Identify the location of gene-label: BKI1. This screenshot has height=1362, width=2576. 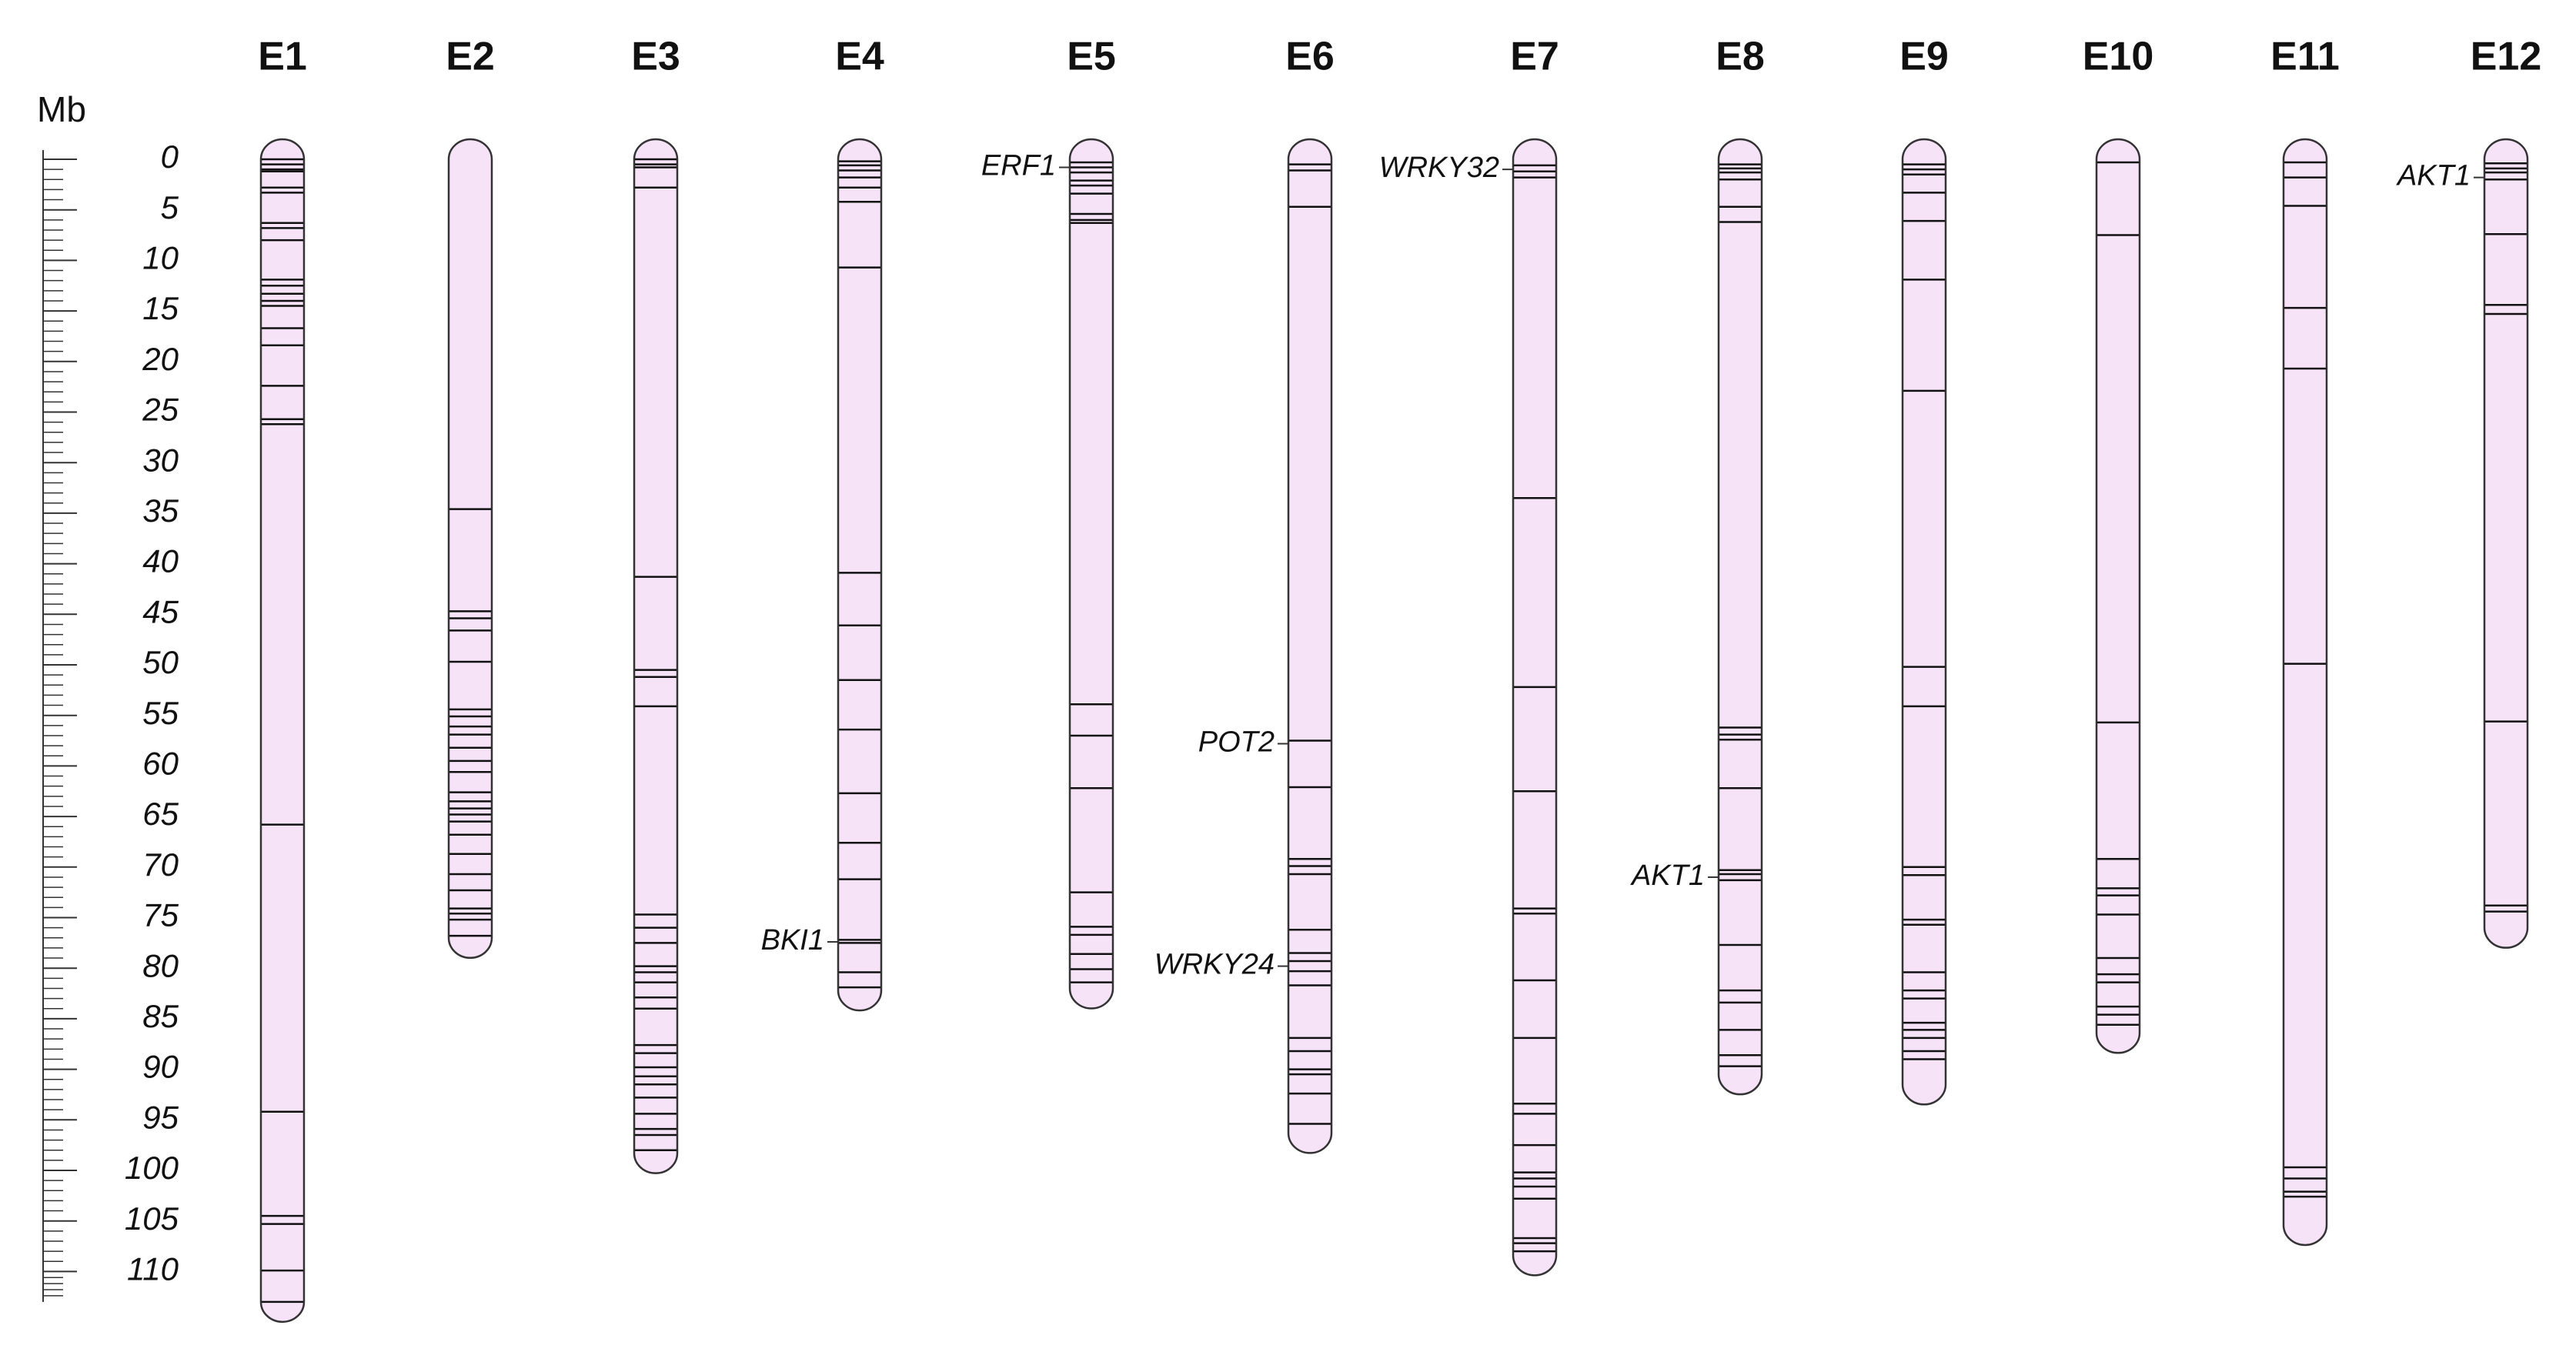
(792, 940).